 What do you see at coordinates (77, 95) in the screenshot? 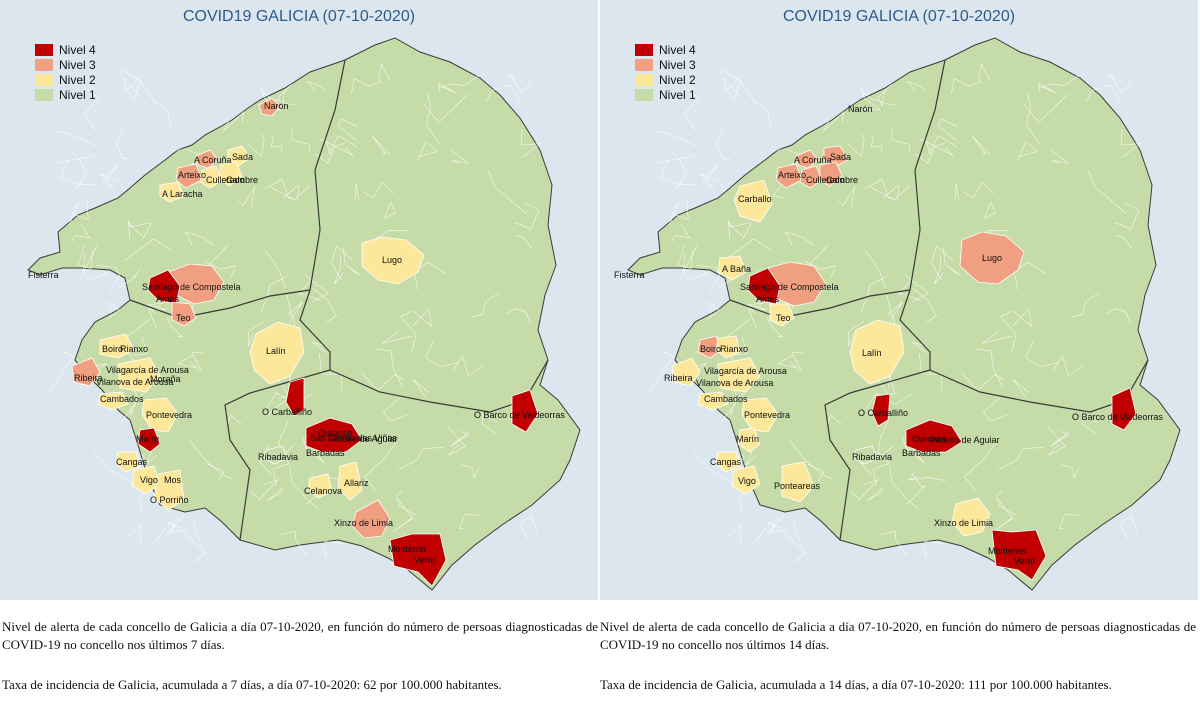
I see `legend-label: Nivel 1` at bounding box center [77, 95].